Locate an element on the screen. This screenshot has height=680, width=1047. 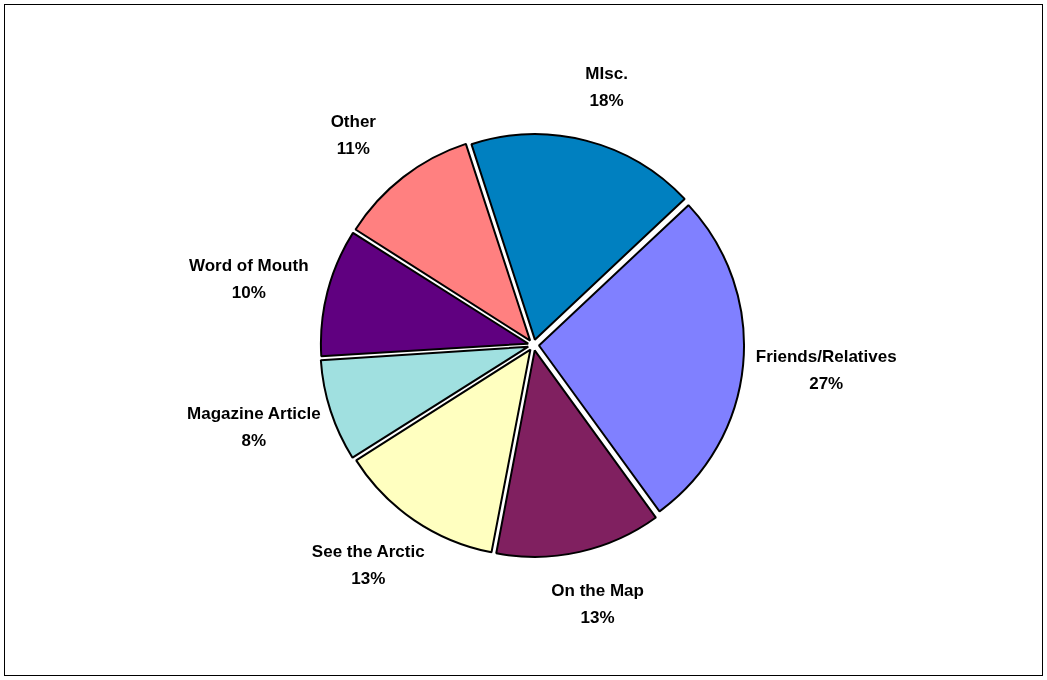
data-label: 27% is located at coordinates (826, 383).